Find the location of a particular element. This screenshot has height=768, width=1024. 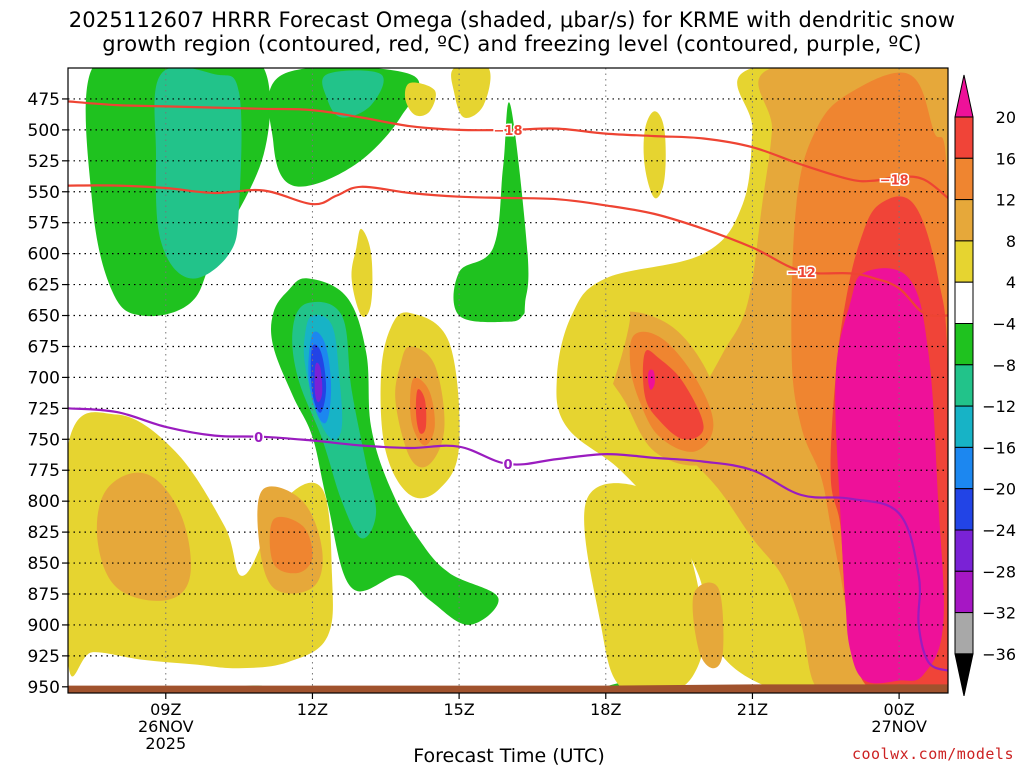

y-tick-label-550: 550 is located at coordinates (44, 193).